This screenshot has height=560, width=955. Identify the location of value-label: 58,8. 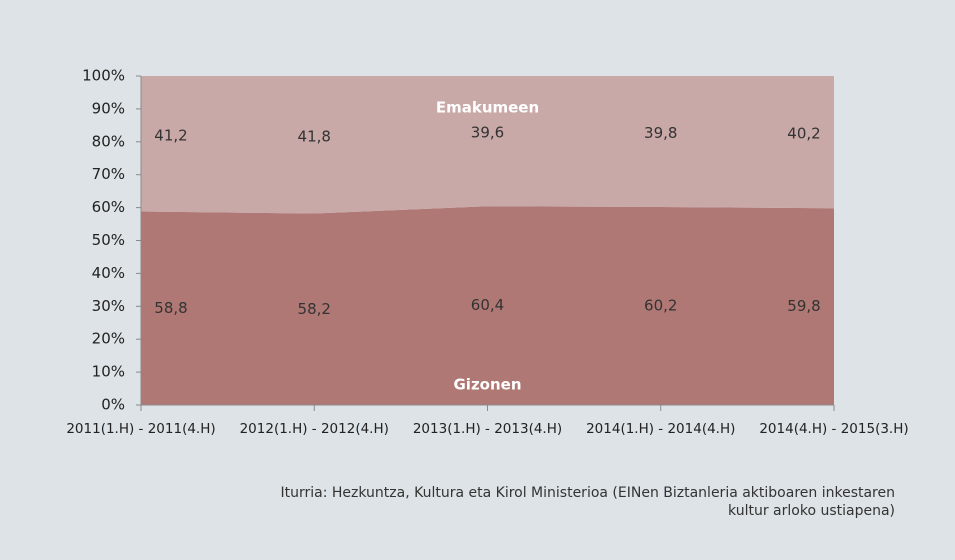
(170, 308).